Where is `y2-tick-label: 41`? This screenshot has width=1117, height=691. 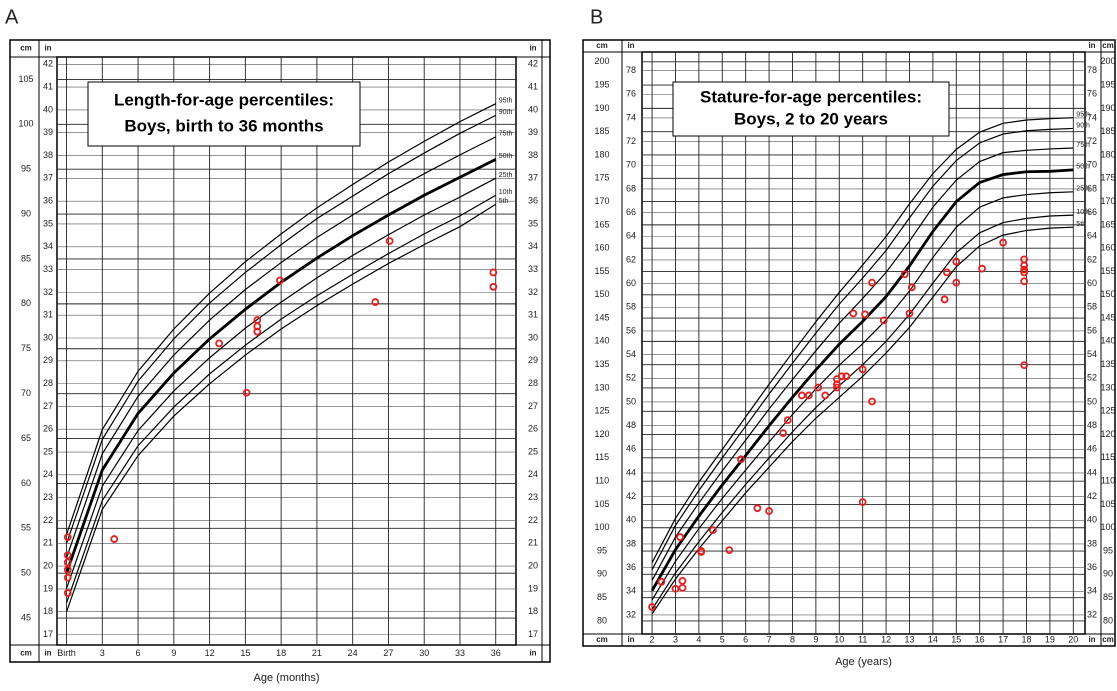 y2-tick-label: 41 is located at coordinates (48, 86).